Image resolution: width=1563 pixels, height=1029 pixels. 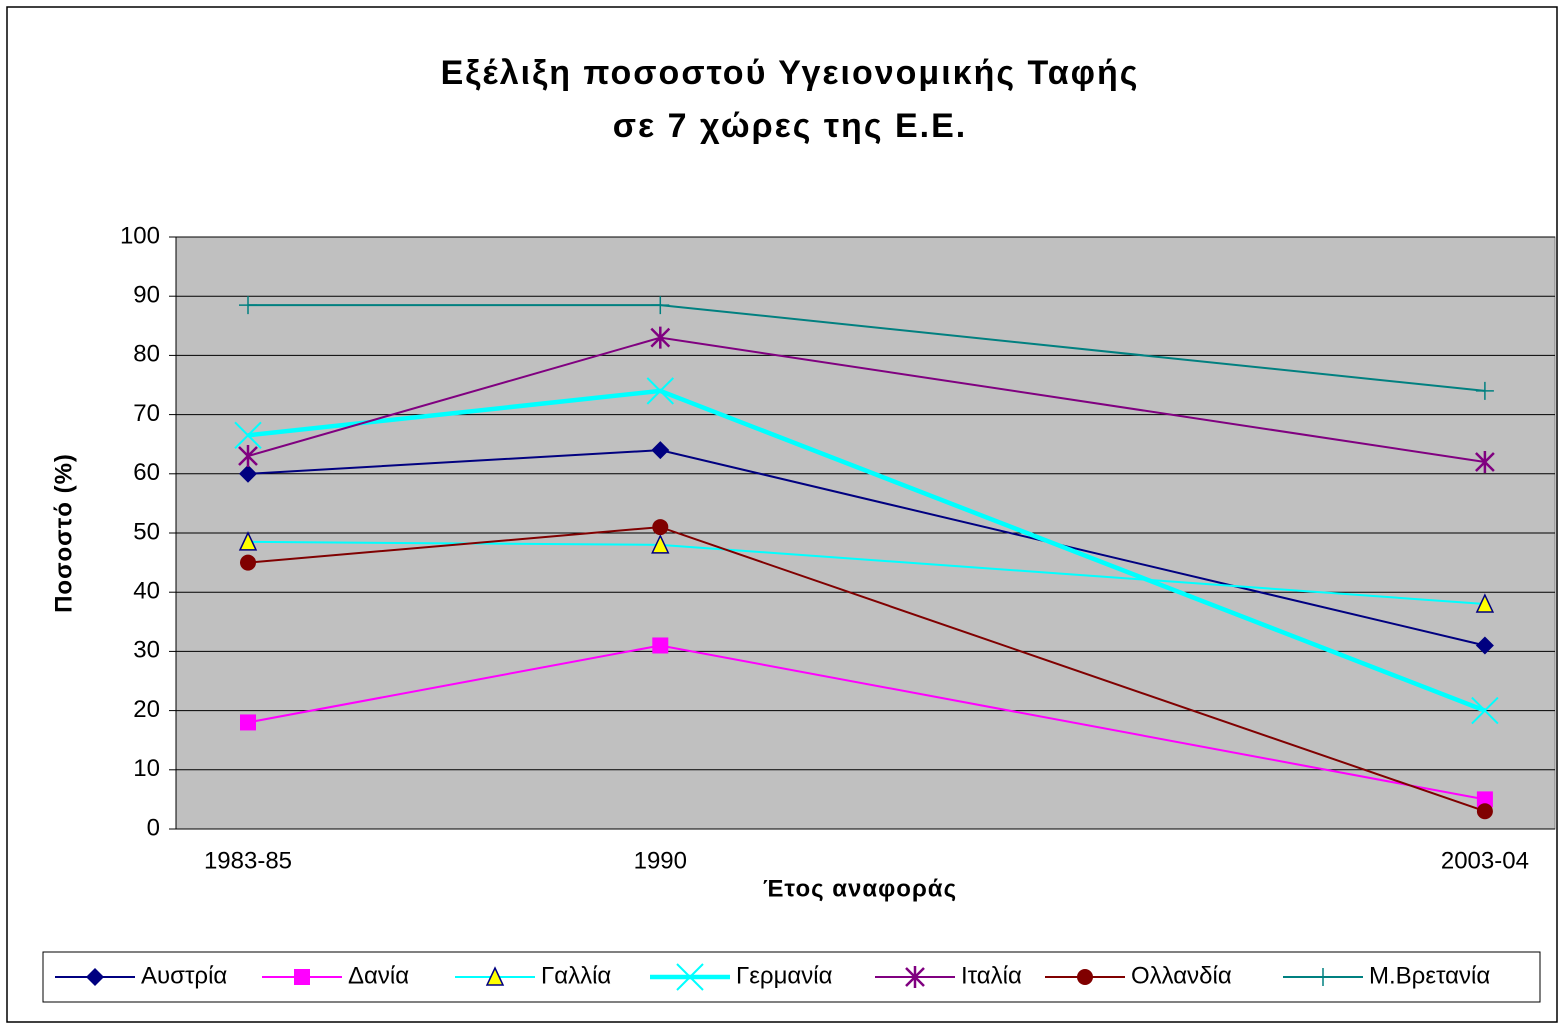 What do you see at coordinates (576, 975) in the screenshot?
I see `legend-label: Γαλλία` at bounding box center [576, 975].